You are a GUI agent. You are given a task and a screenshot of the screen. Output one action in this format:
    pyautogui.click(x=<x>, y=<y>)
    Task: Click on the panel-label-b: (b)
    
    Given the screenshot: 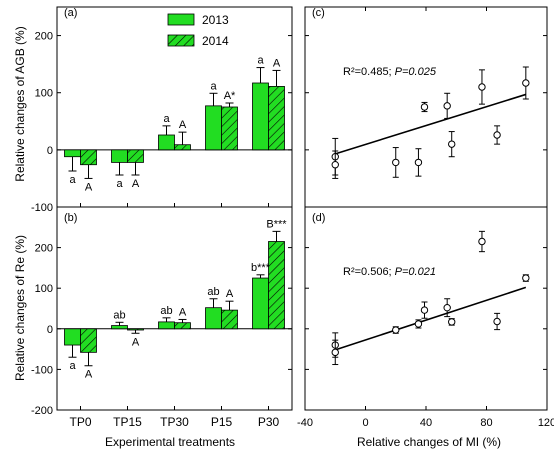 What is the action you would take?
    pyautogui.click(x=70, y=218)
    